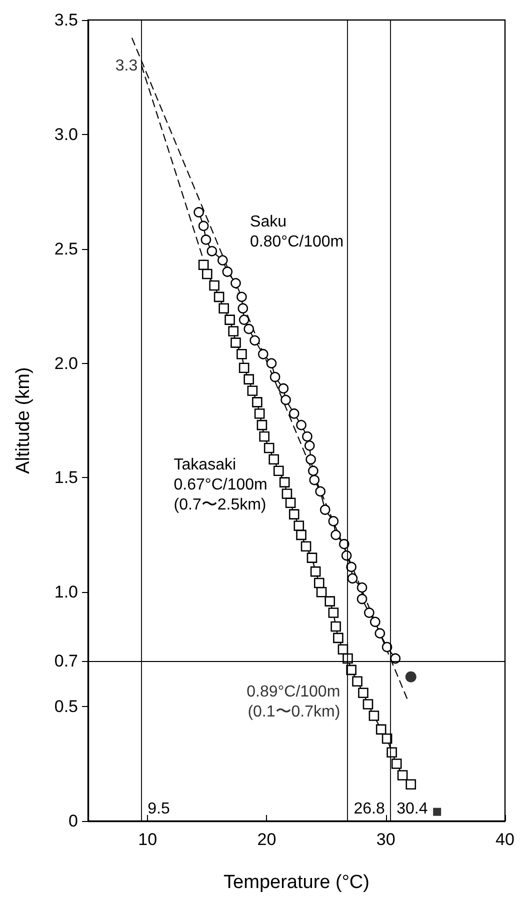  Describe the element at coordinates (386, 839) in the screenshot. I see `x-tick-label: 30` at that location.